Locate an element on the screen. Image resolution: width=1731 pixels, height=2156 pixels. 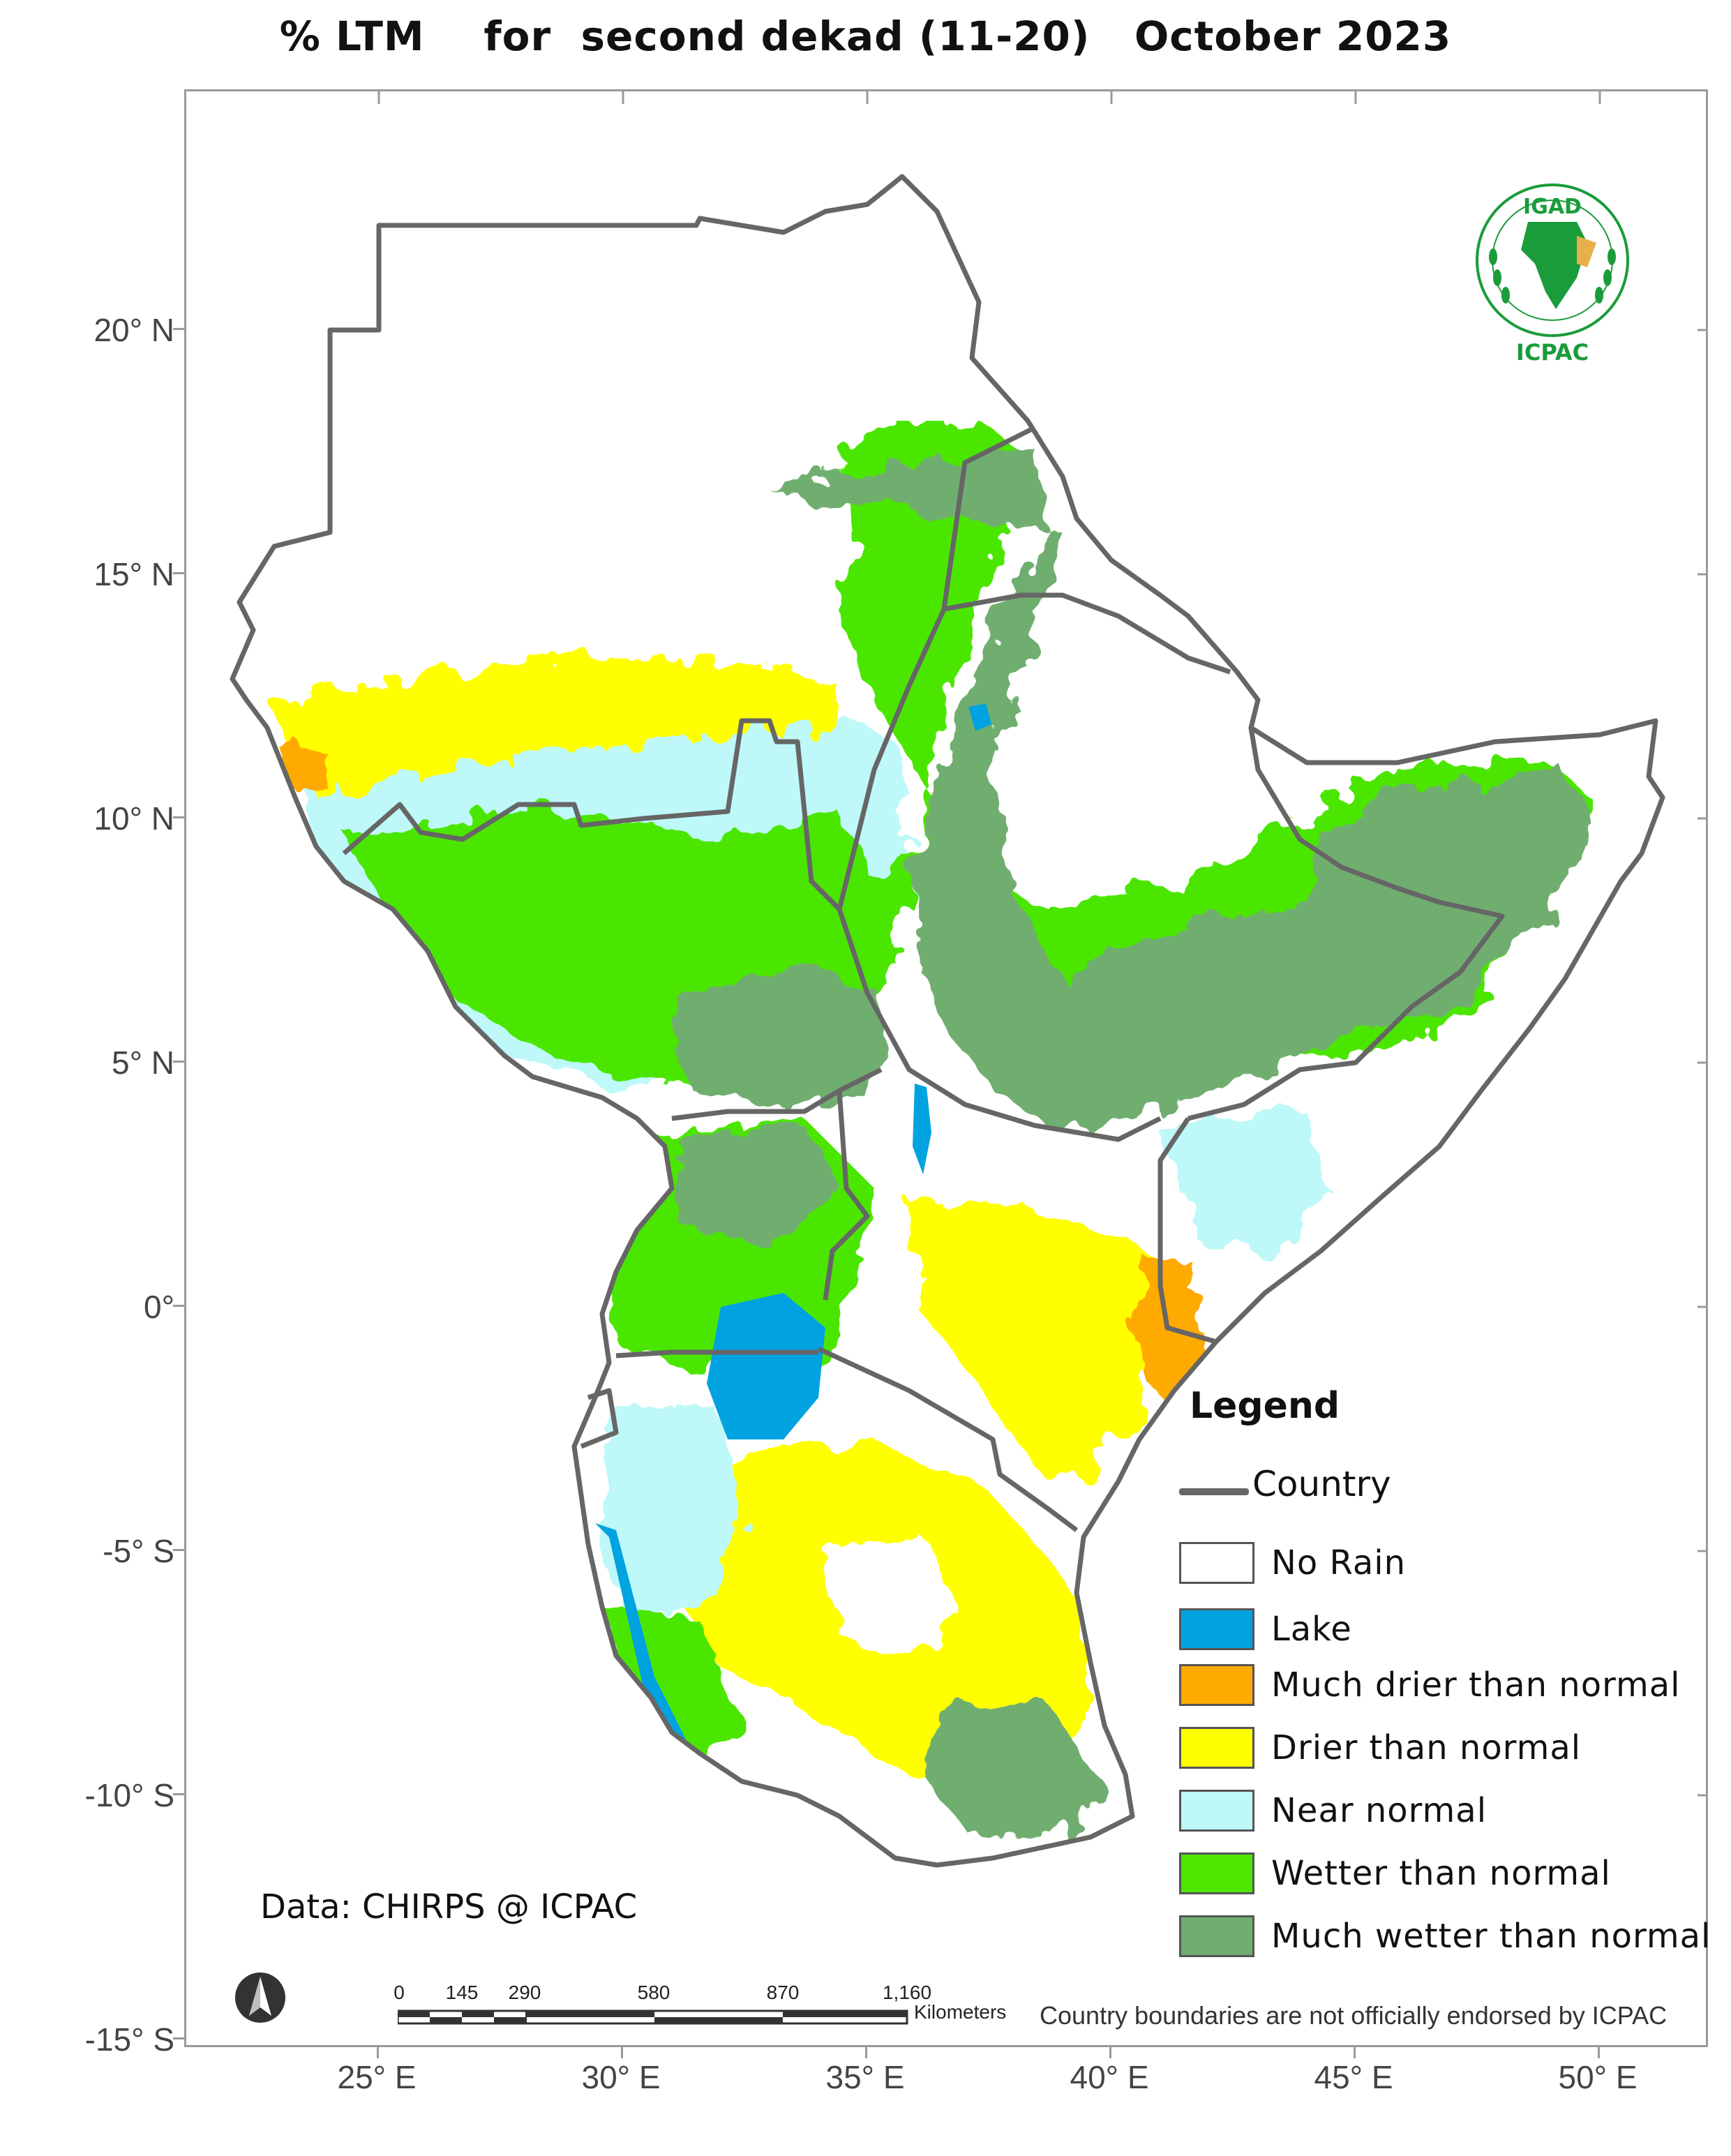
scale-bar: 0 145 290 580 870 1,160 is located at coordinates (662, 2006).